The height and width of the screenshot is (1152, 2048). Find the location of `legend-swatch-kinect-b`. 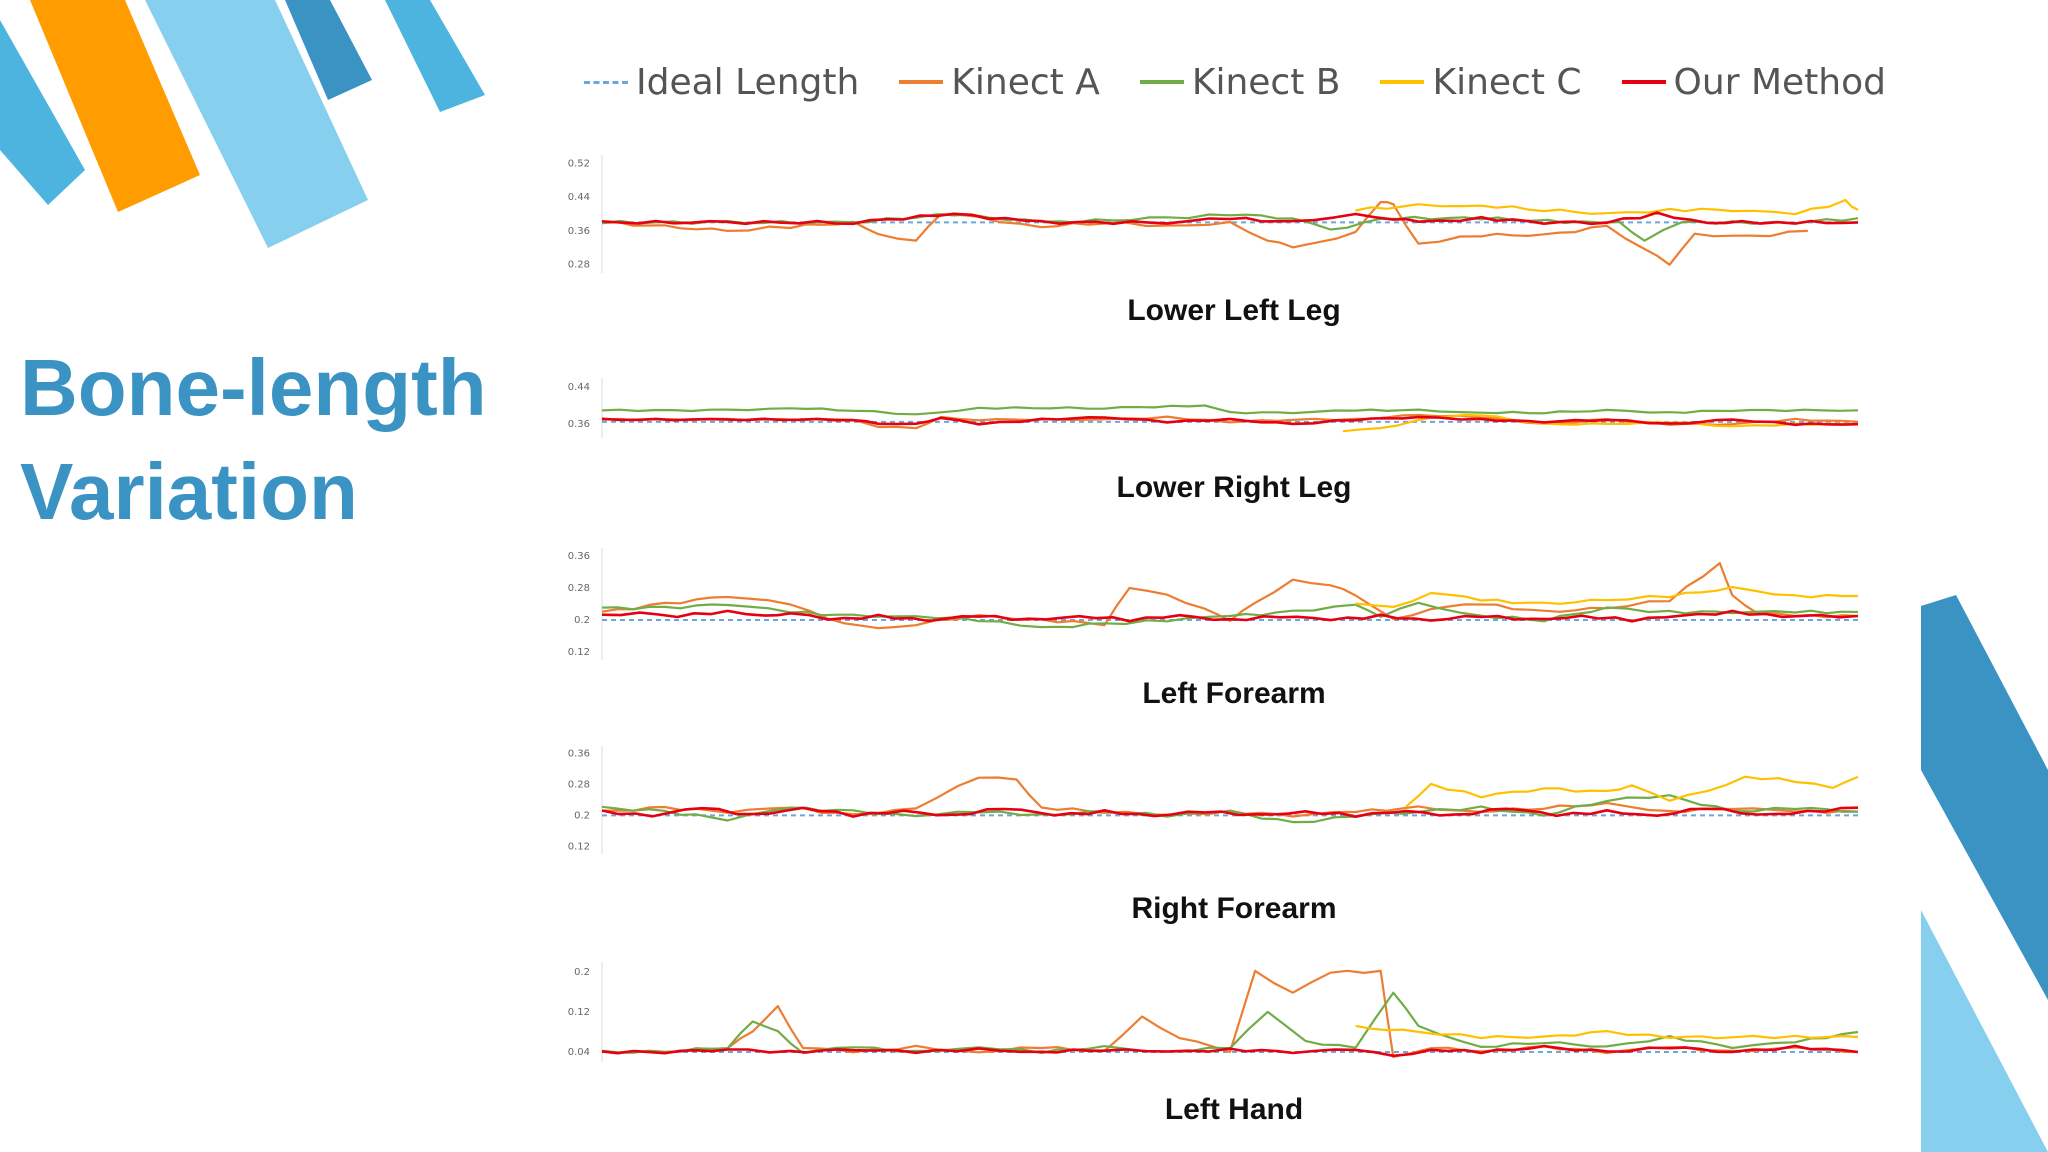

legend-swatch-kinect-b is located at coordinates (1161, 82).